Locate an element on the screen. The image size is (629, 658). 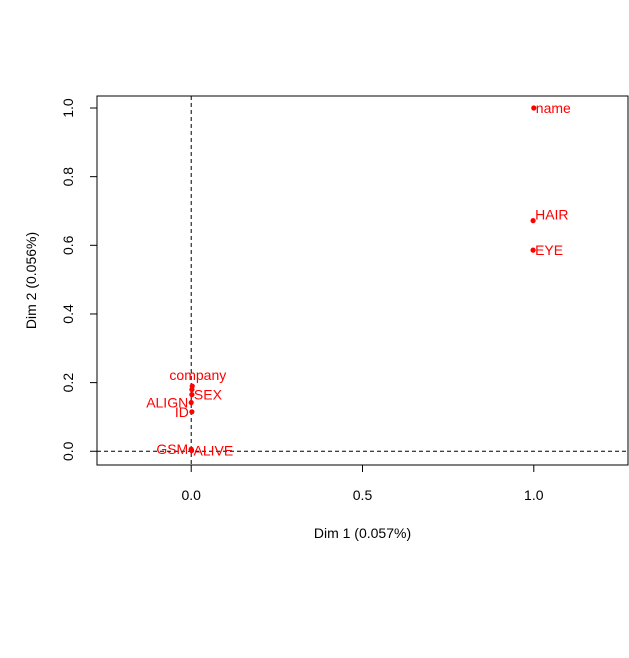
point-label: name is located at coordinates (553, 108).